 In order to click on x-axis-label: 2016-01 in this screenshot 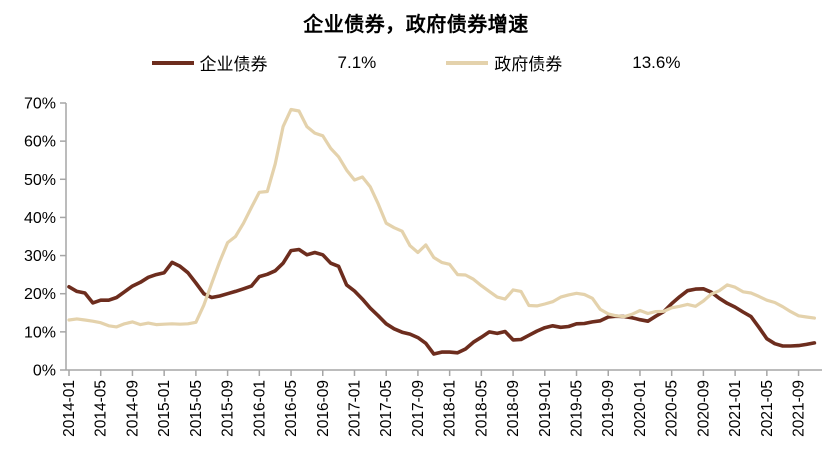, I will do `click(259, 408)`.